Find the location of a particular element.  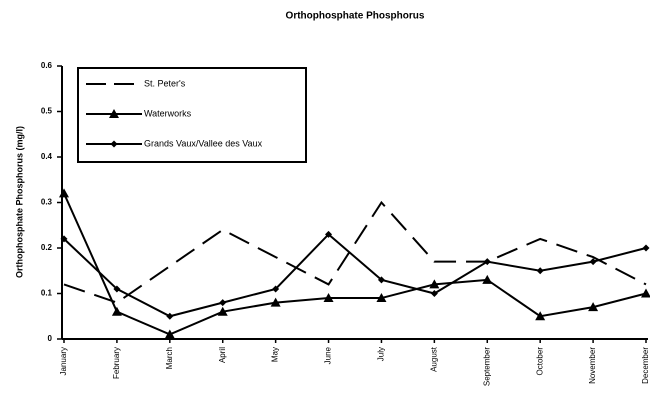

x-tick-label: June is located at coordinates (328, 355).